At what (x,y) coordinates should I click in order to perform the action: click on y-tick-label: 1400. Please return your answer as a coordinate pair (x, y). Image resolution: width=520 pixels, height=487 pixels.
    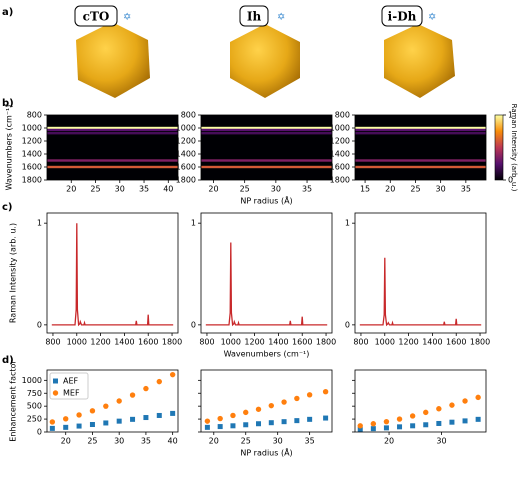
    Looking at the image, I should click on (32, 154).